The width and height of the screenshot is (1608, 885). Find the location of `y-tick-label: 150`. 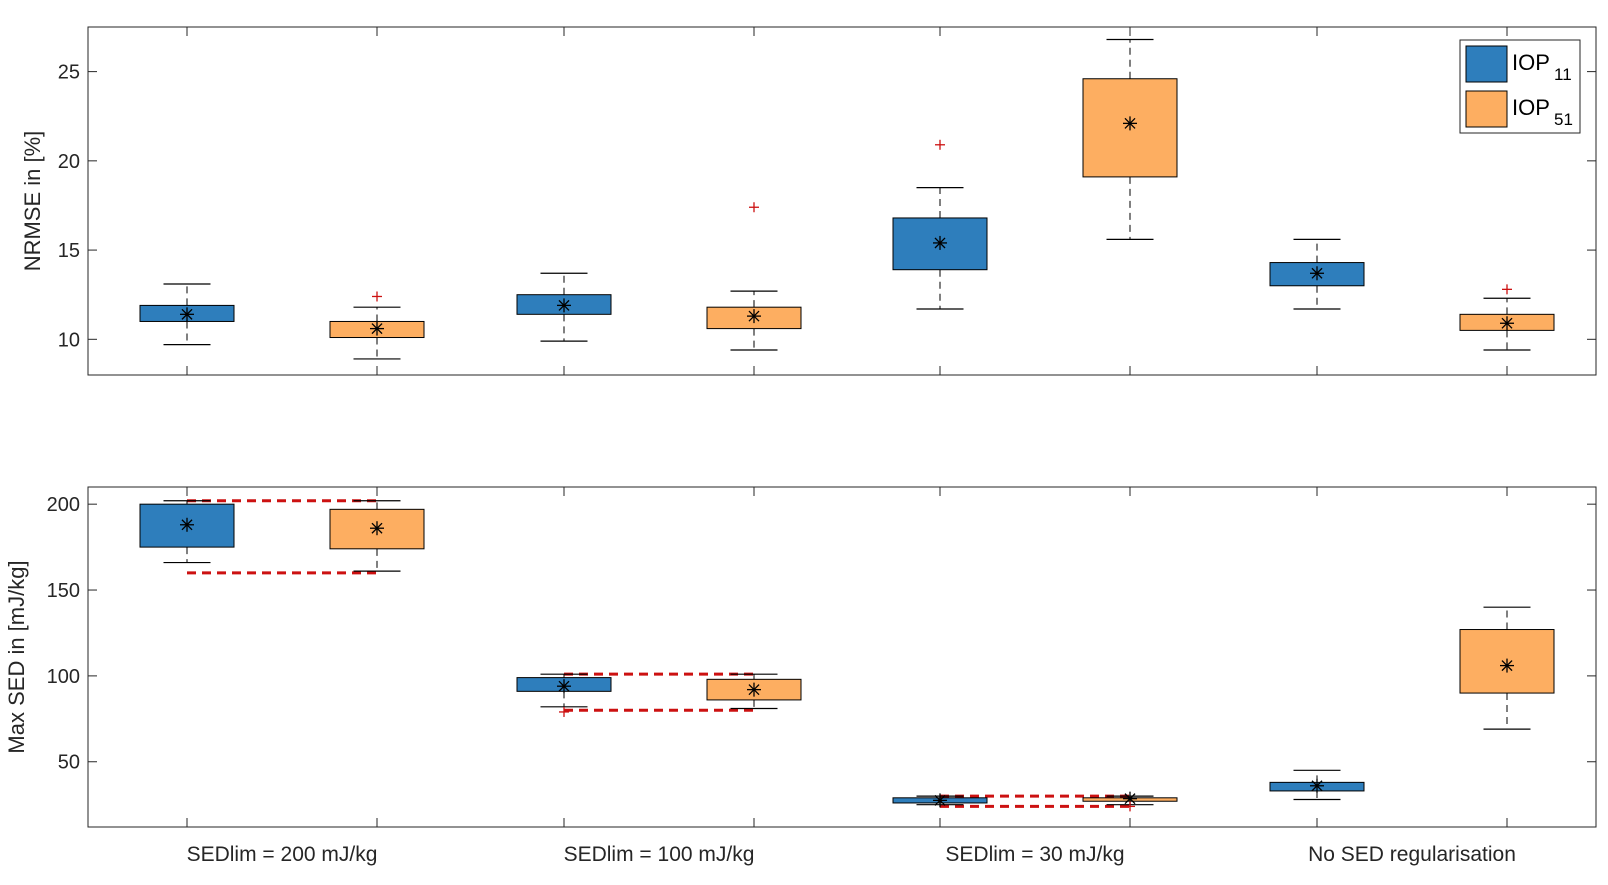

y-tick-label: 150 is located at coordinates (63, 591).